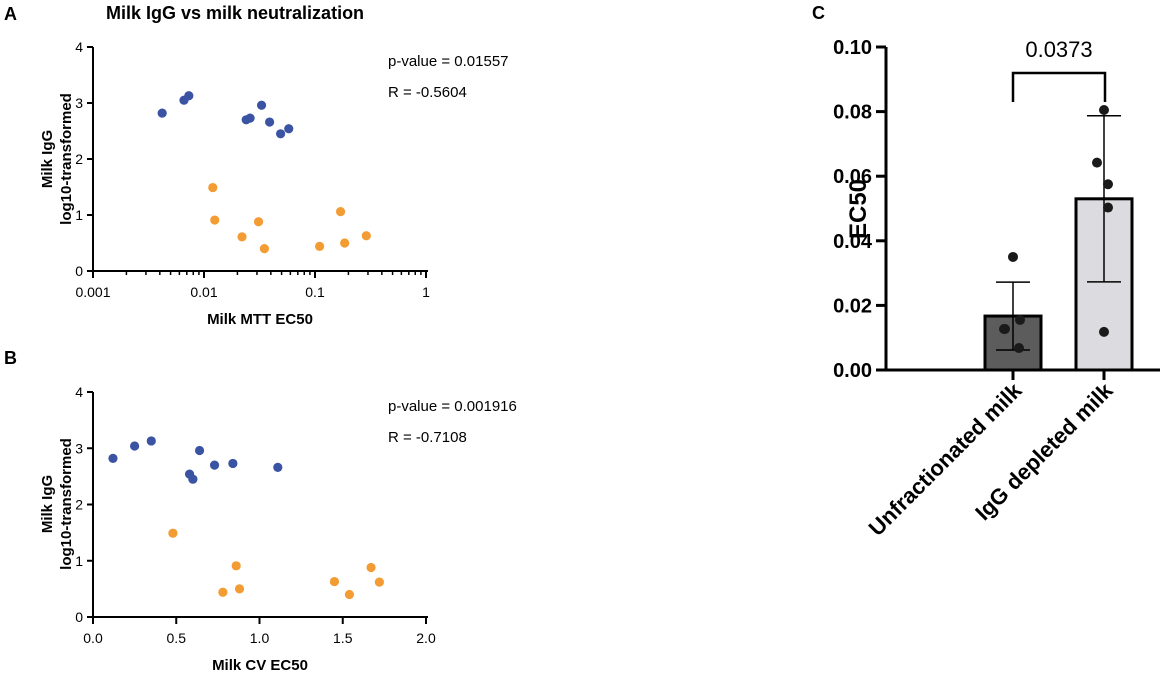  I want to click on panel-c-error-bars, so click(1058, 247).